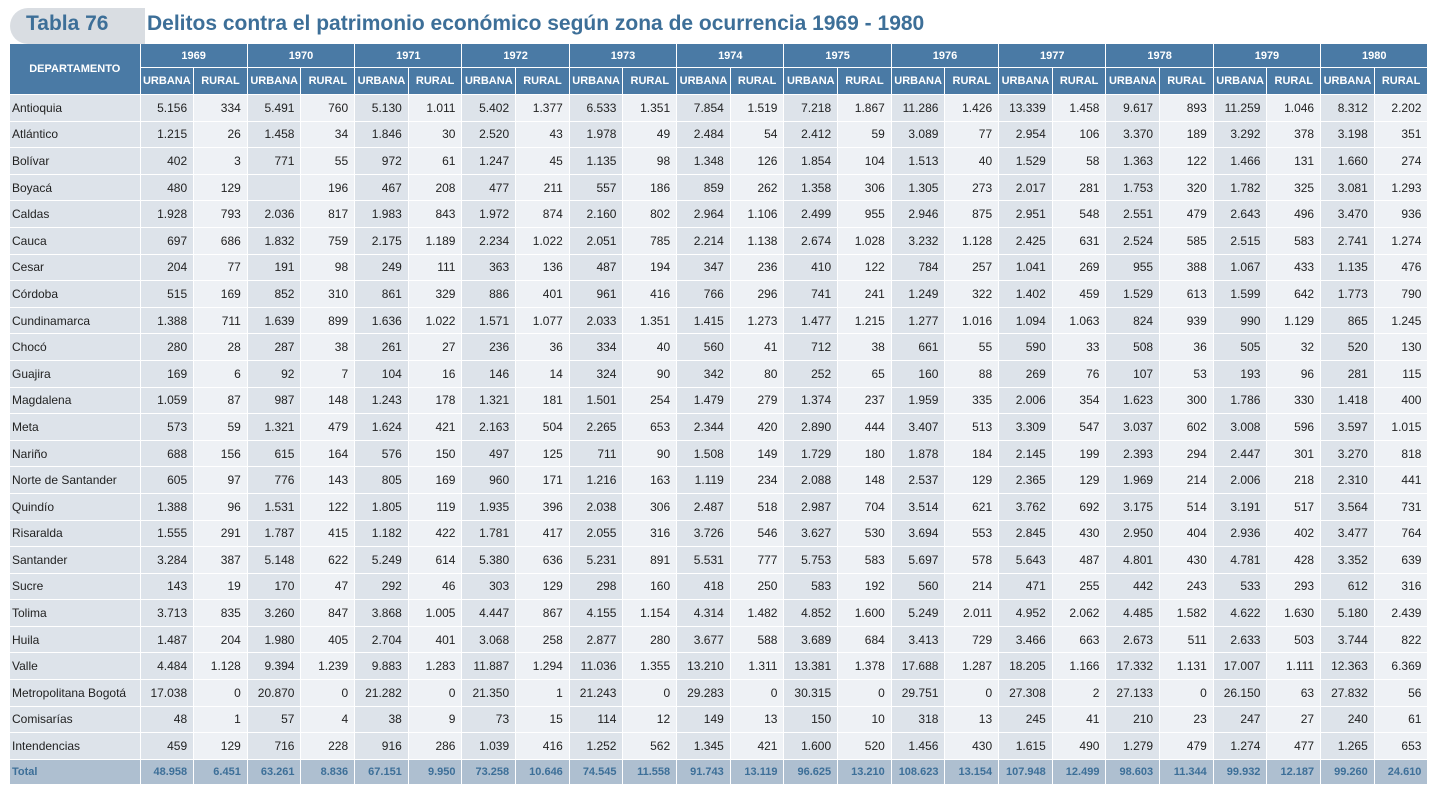 This screenshot has height=786, width=1434. I want to click on total-rural-value: 8.836, so click(328, 772).